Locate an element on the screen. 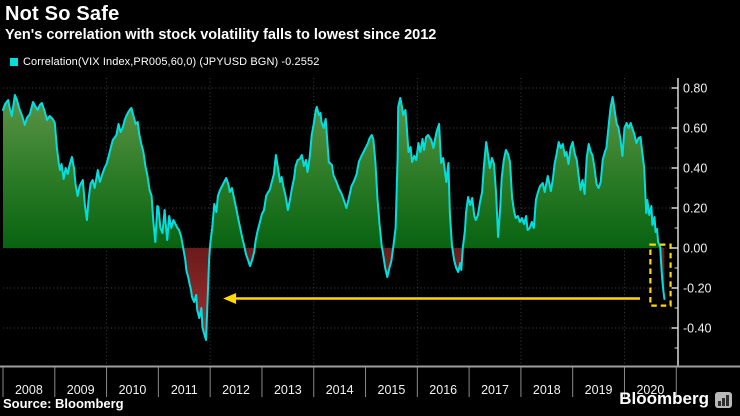 The height and width of the screenshot is (416, 740). y-tick-label: -0.20 is located at coordinates (697, 289).